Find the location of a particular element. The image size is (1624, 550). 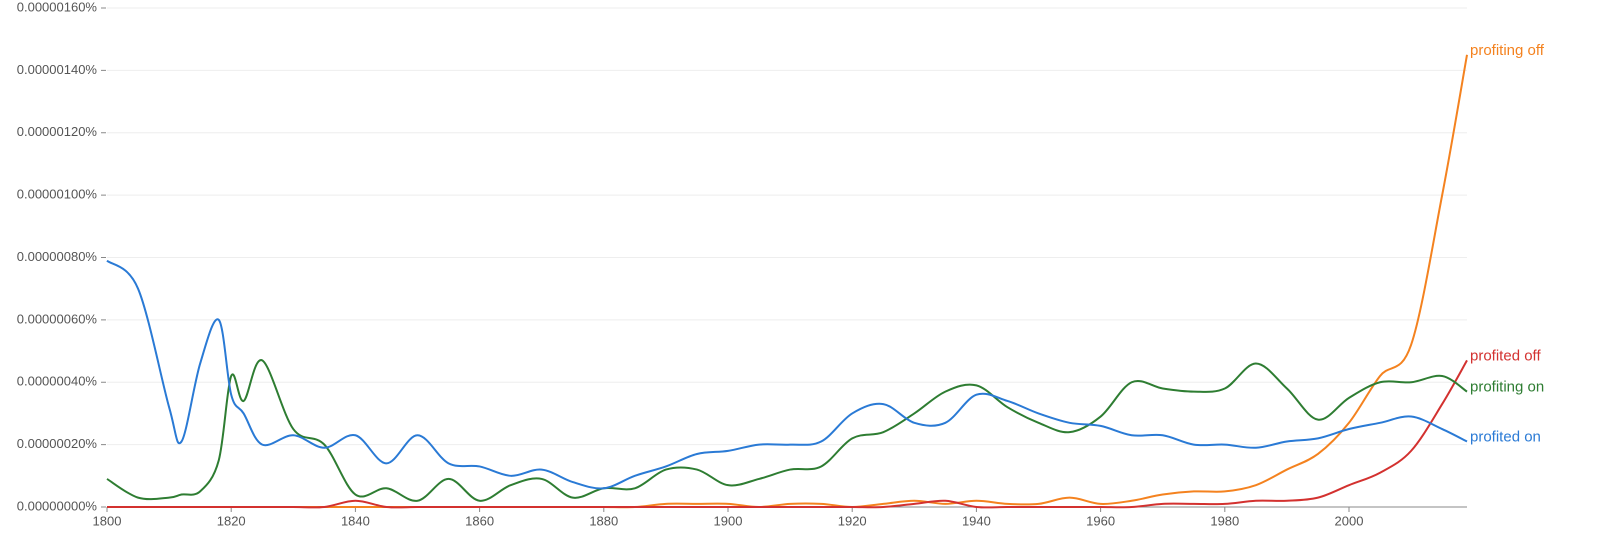

x-tick-label: 1880 is located at coordinates (603, 520).